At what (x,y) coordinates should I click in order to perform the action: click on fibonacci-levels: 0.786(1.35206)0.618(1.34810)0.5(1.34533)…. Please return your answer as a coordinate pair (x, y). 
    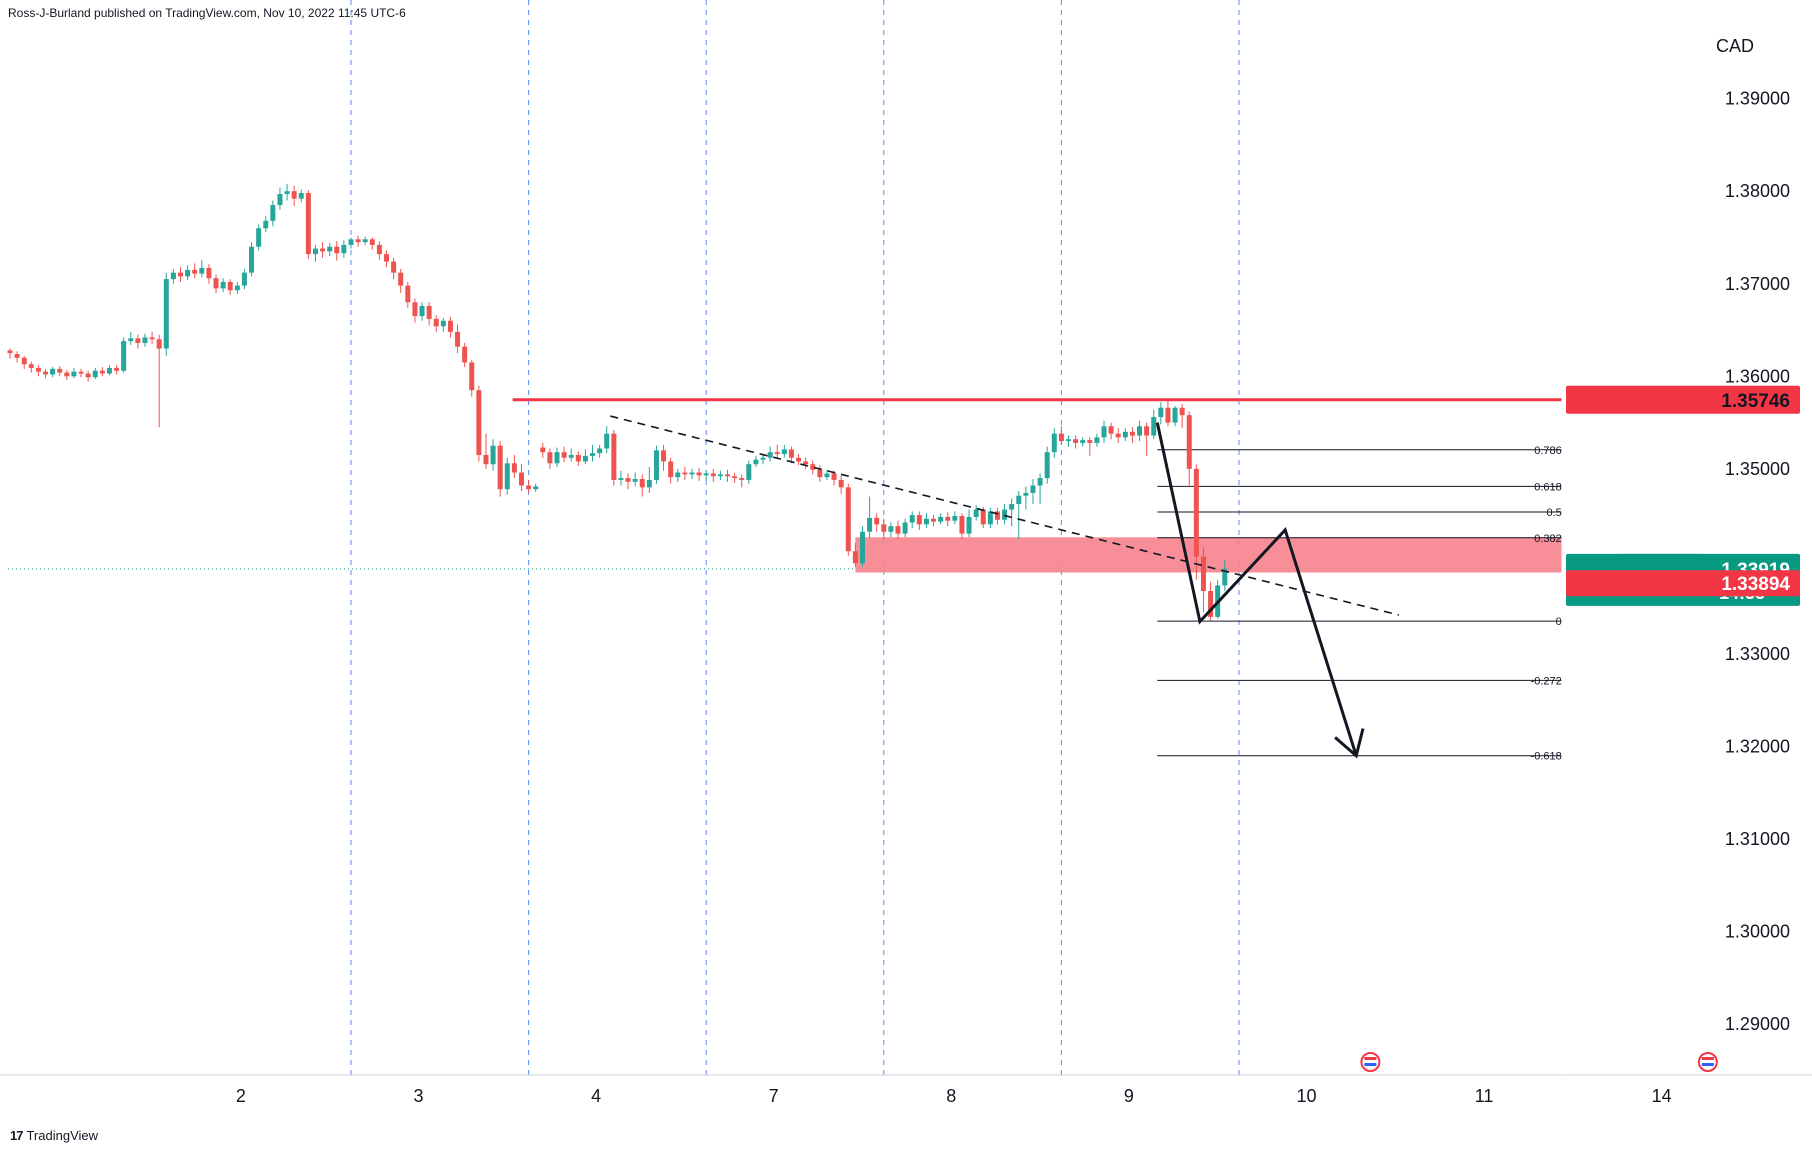
    Looking at the image, I should click on (1387, 604).